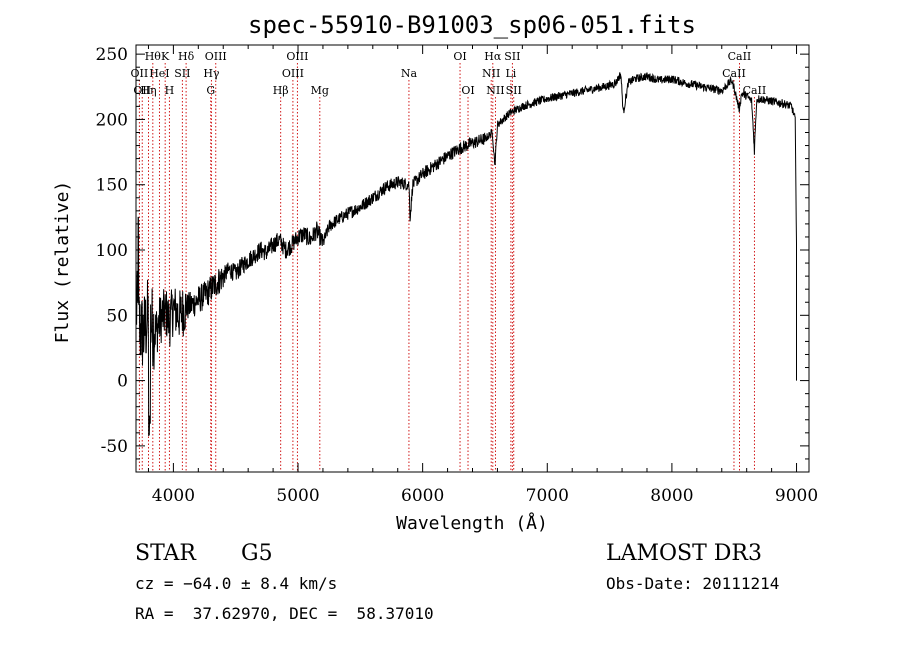  I want to click on obs-date: Obs-Date: 20111214, so click(692, 583).